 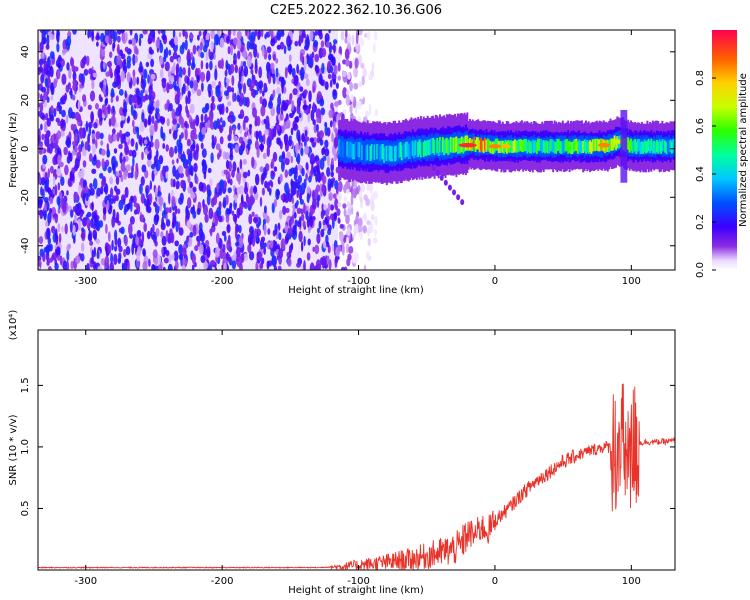 What do you see at coordinates (85, 281) in the screenshot?
I see `x-tick-label: -300` at bounding box center [85, 281].